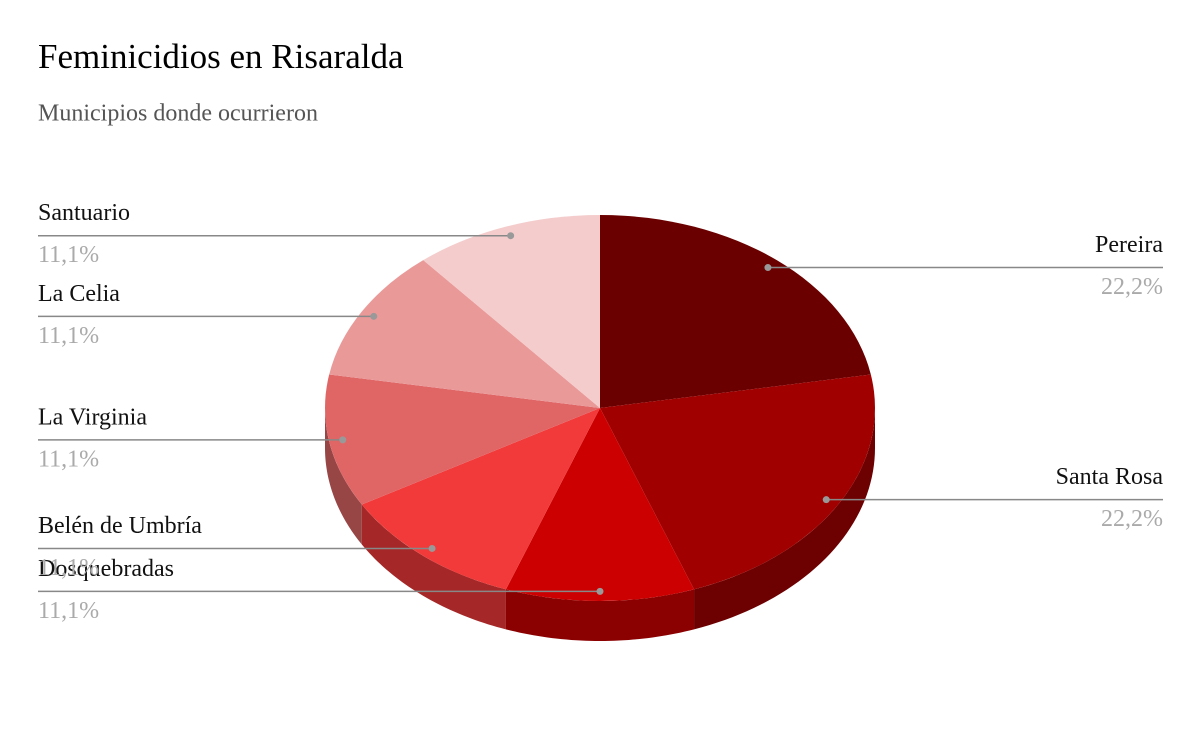 The height and width of the screenshot is (742, 1200). I want to click on legend-label: Pereira, so click(1129, 245).